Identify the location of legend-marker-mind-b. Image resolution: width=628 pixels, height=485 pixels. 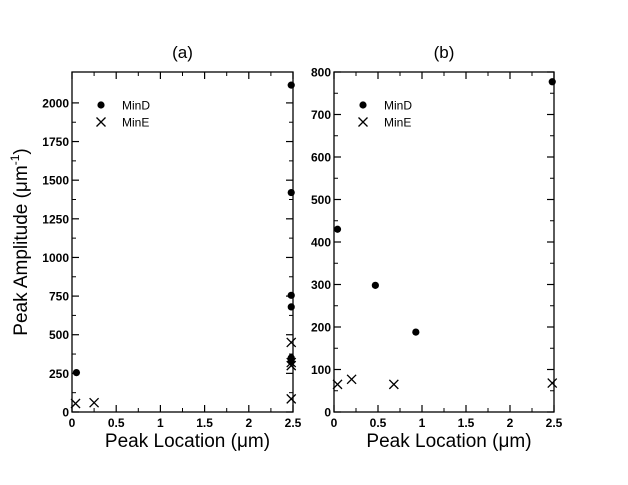
(363, 105).